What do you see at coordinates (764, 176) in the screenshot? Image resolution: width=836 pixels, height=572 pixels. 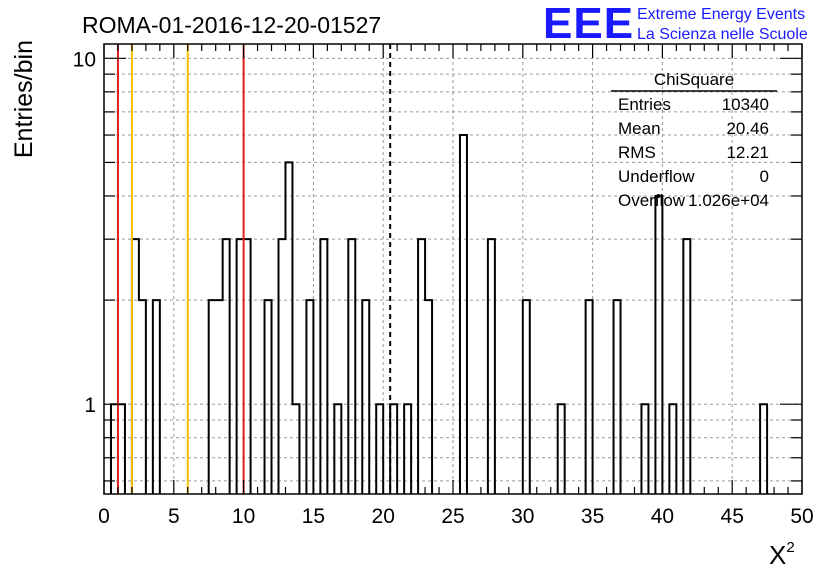 I see `stats-row-value: 0` at bounding box center [764, 176].